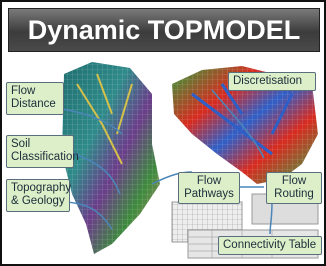  Describe the element at coordinates (294, 188) in the screenshot. I see `node: Flow Routing` at that location.